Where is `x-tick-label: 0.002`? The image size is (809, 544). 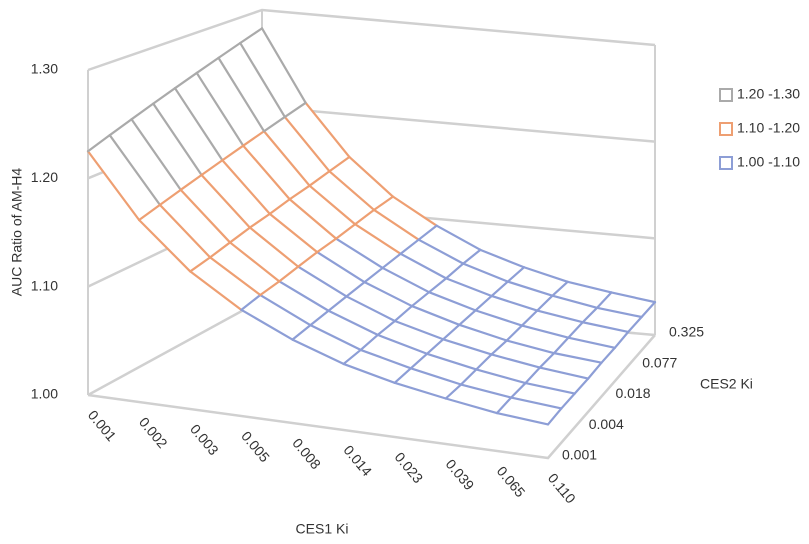 x-tick-label: 0.002 is located at coordinates (153, 432).